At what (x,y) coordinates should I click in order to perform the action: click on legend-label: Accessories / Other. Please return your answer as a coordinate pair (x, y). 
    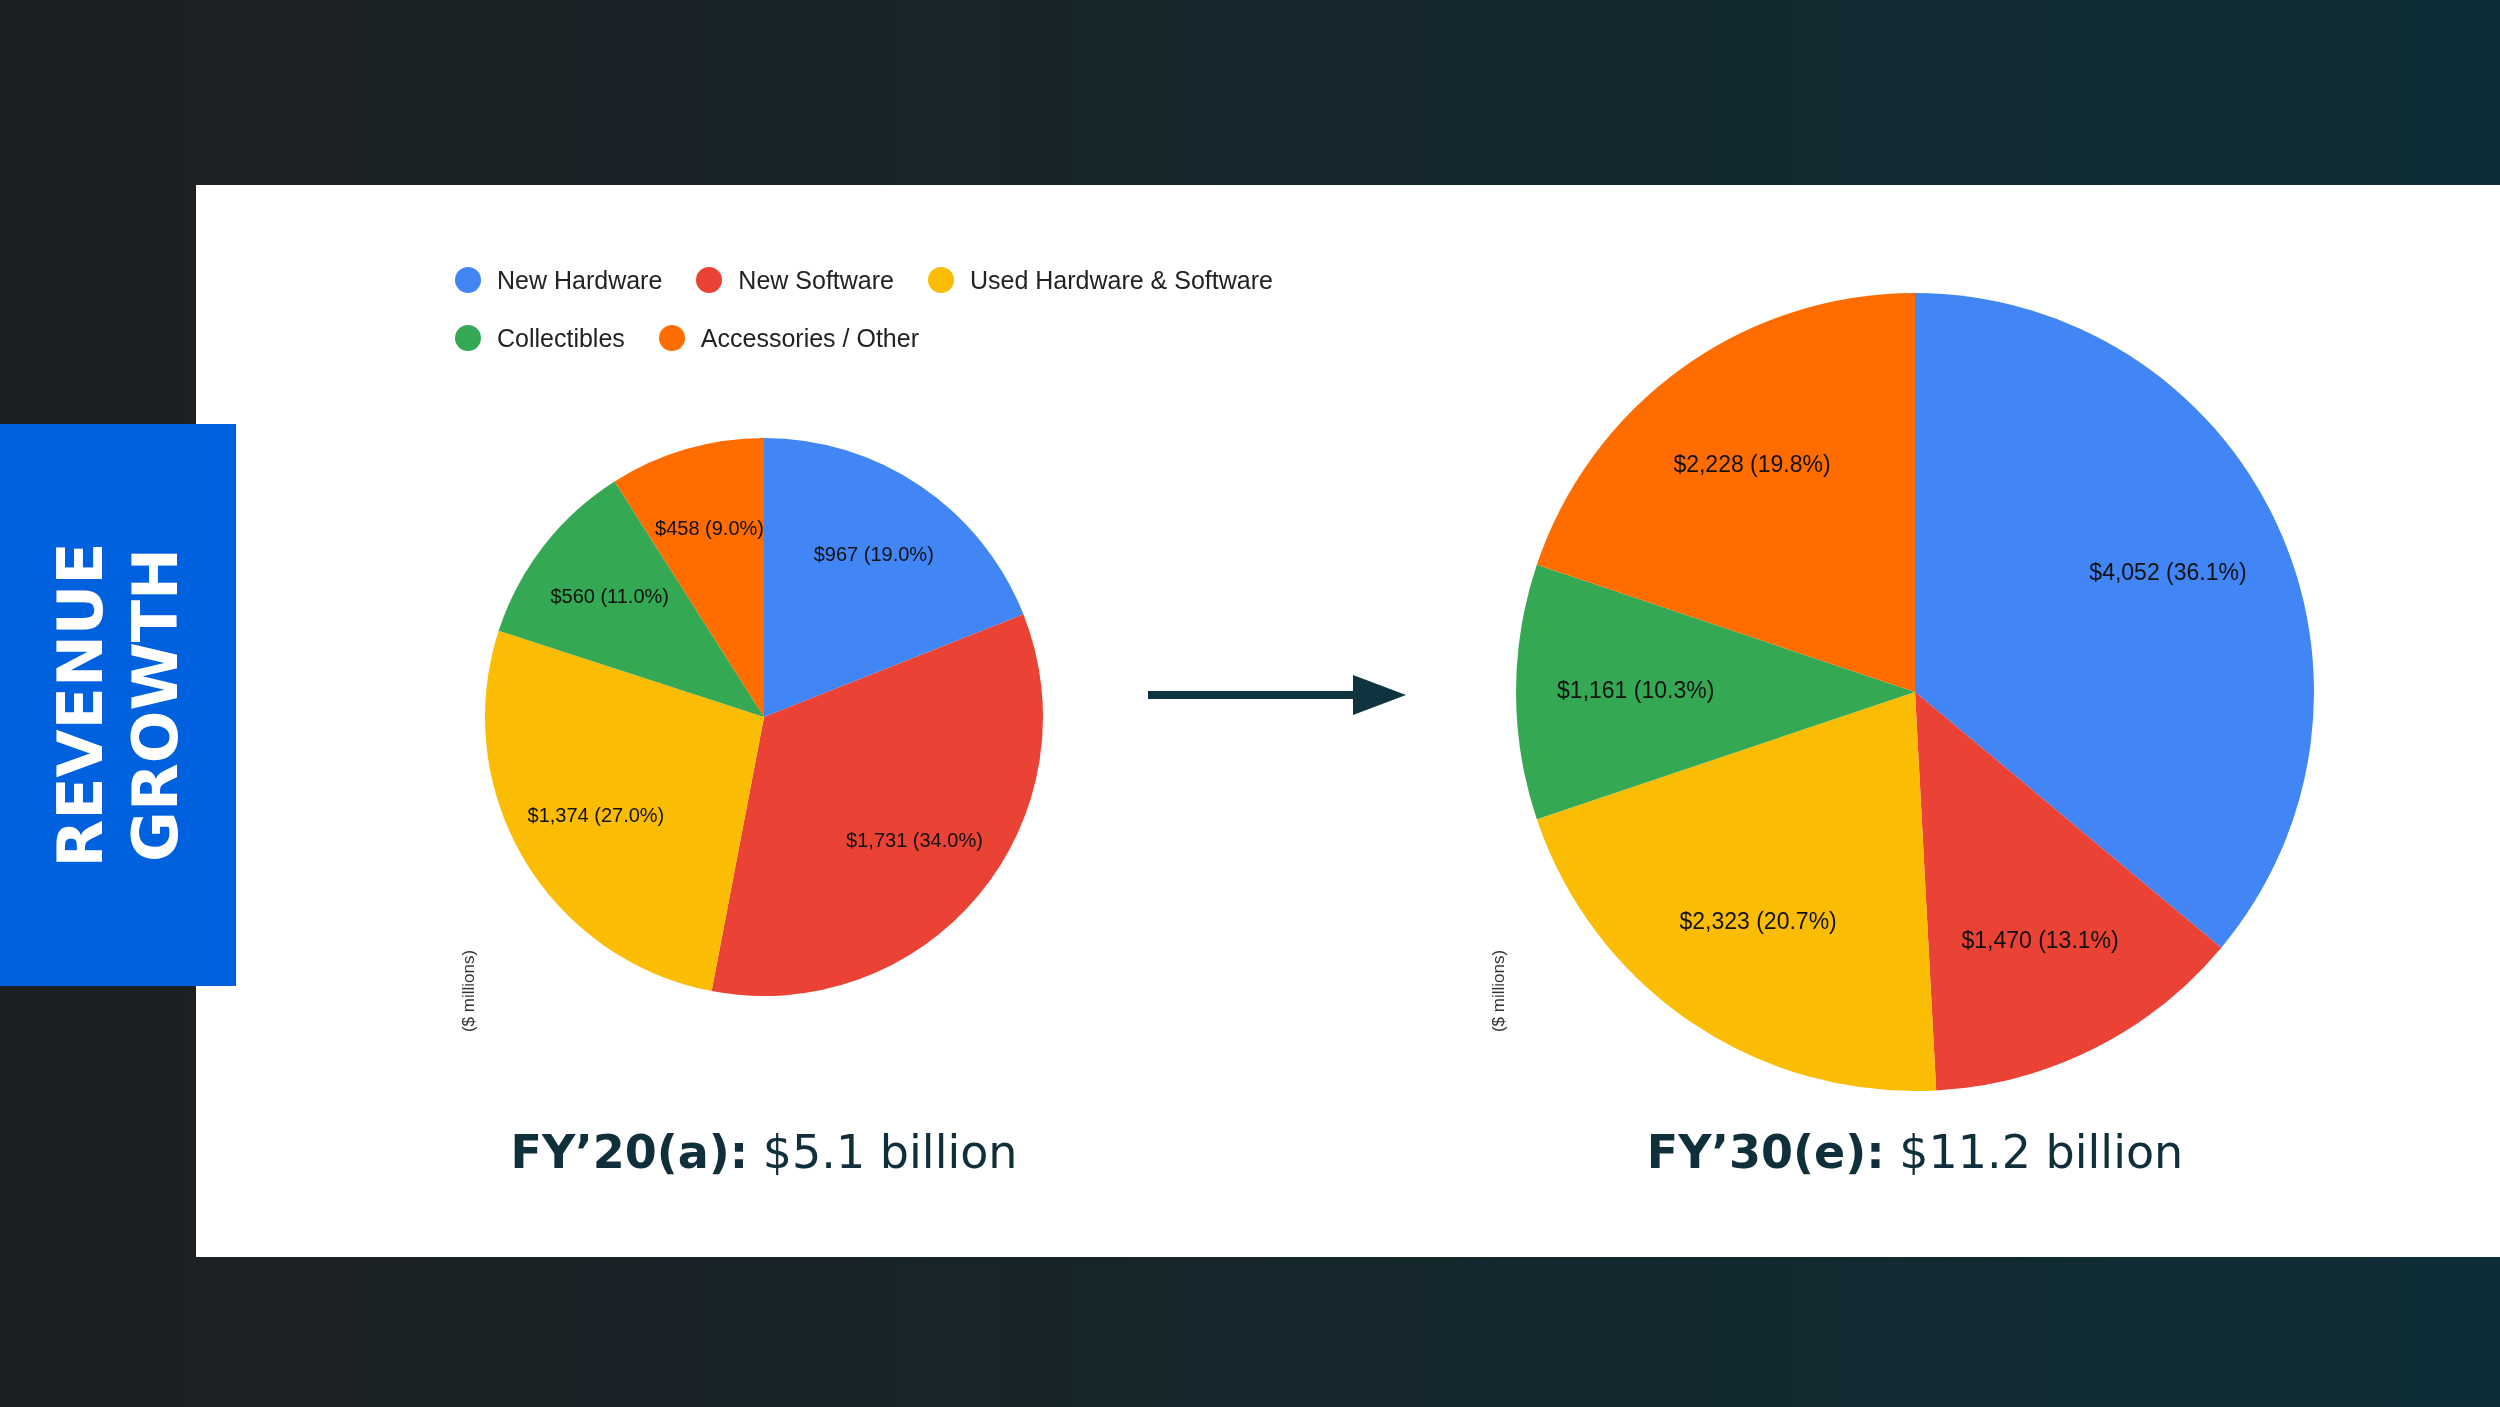
    Looking at the image, I should click on (809, 338).